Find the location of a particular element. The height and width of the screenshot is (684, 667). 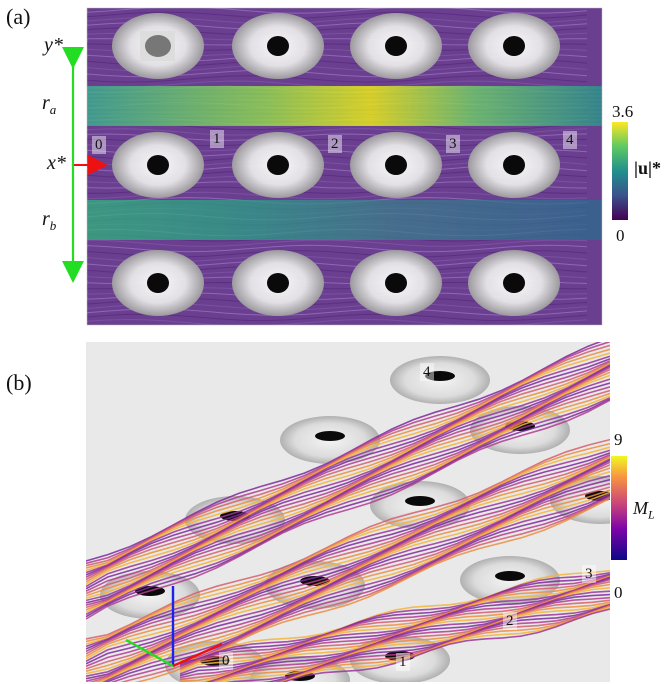

panel-a-label: (a) is located at coordinates (18, 16).